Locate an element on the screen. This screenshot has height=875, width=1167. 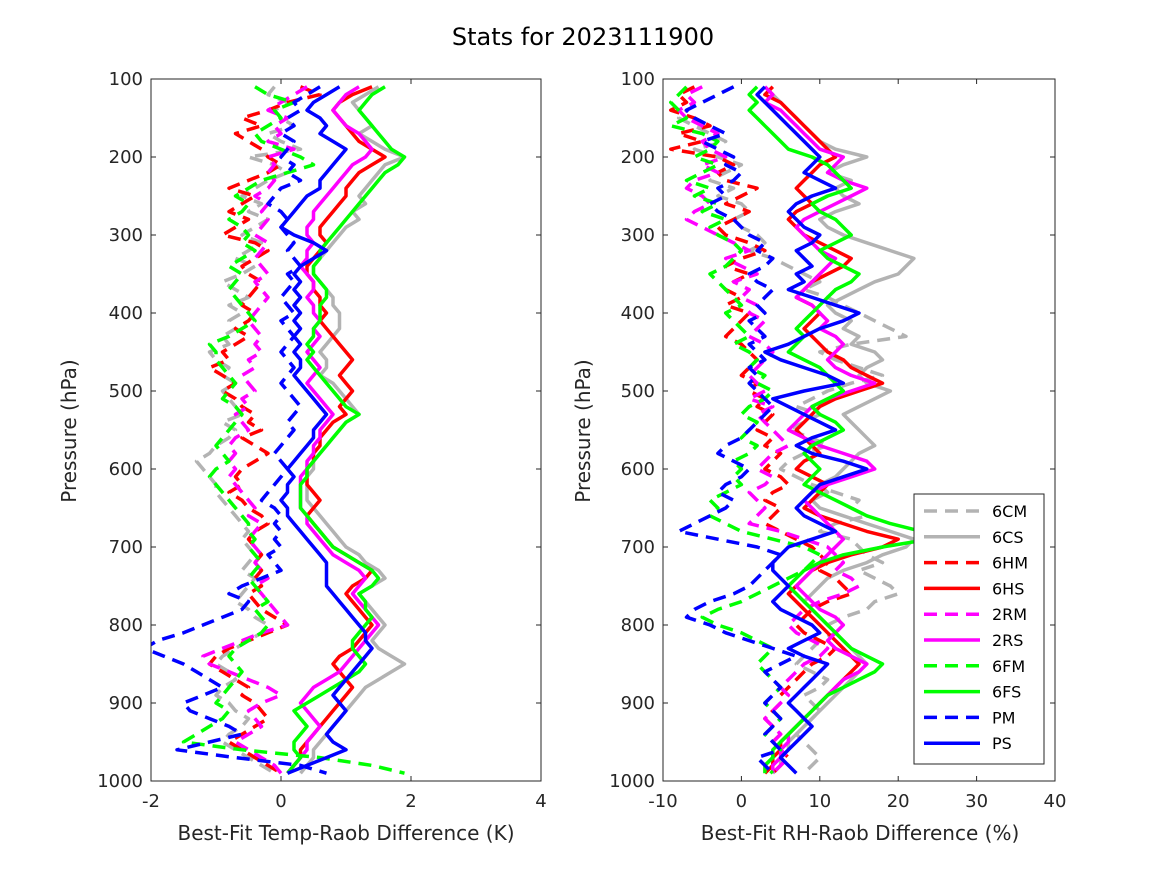
temperature-series-6hm is located at coordinates (264, 430).